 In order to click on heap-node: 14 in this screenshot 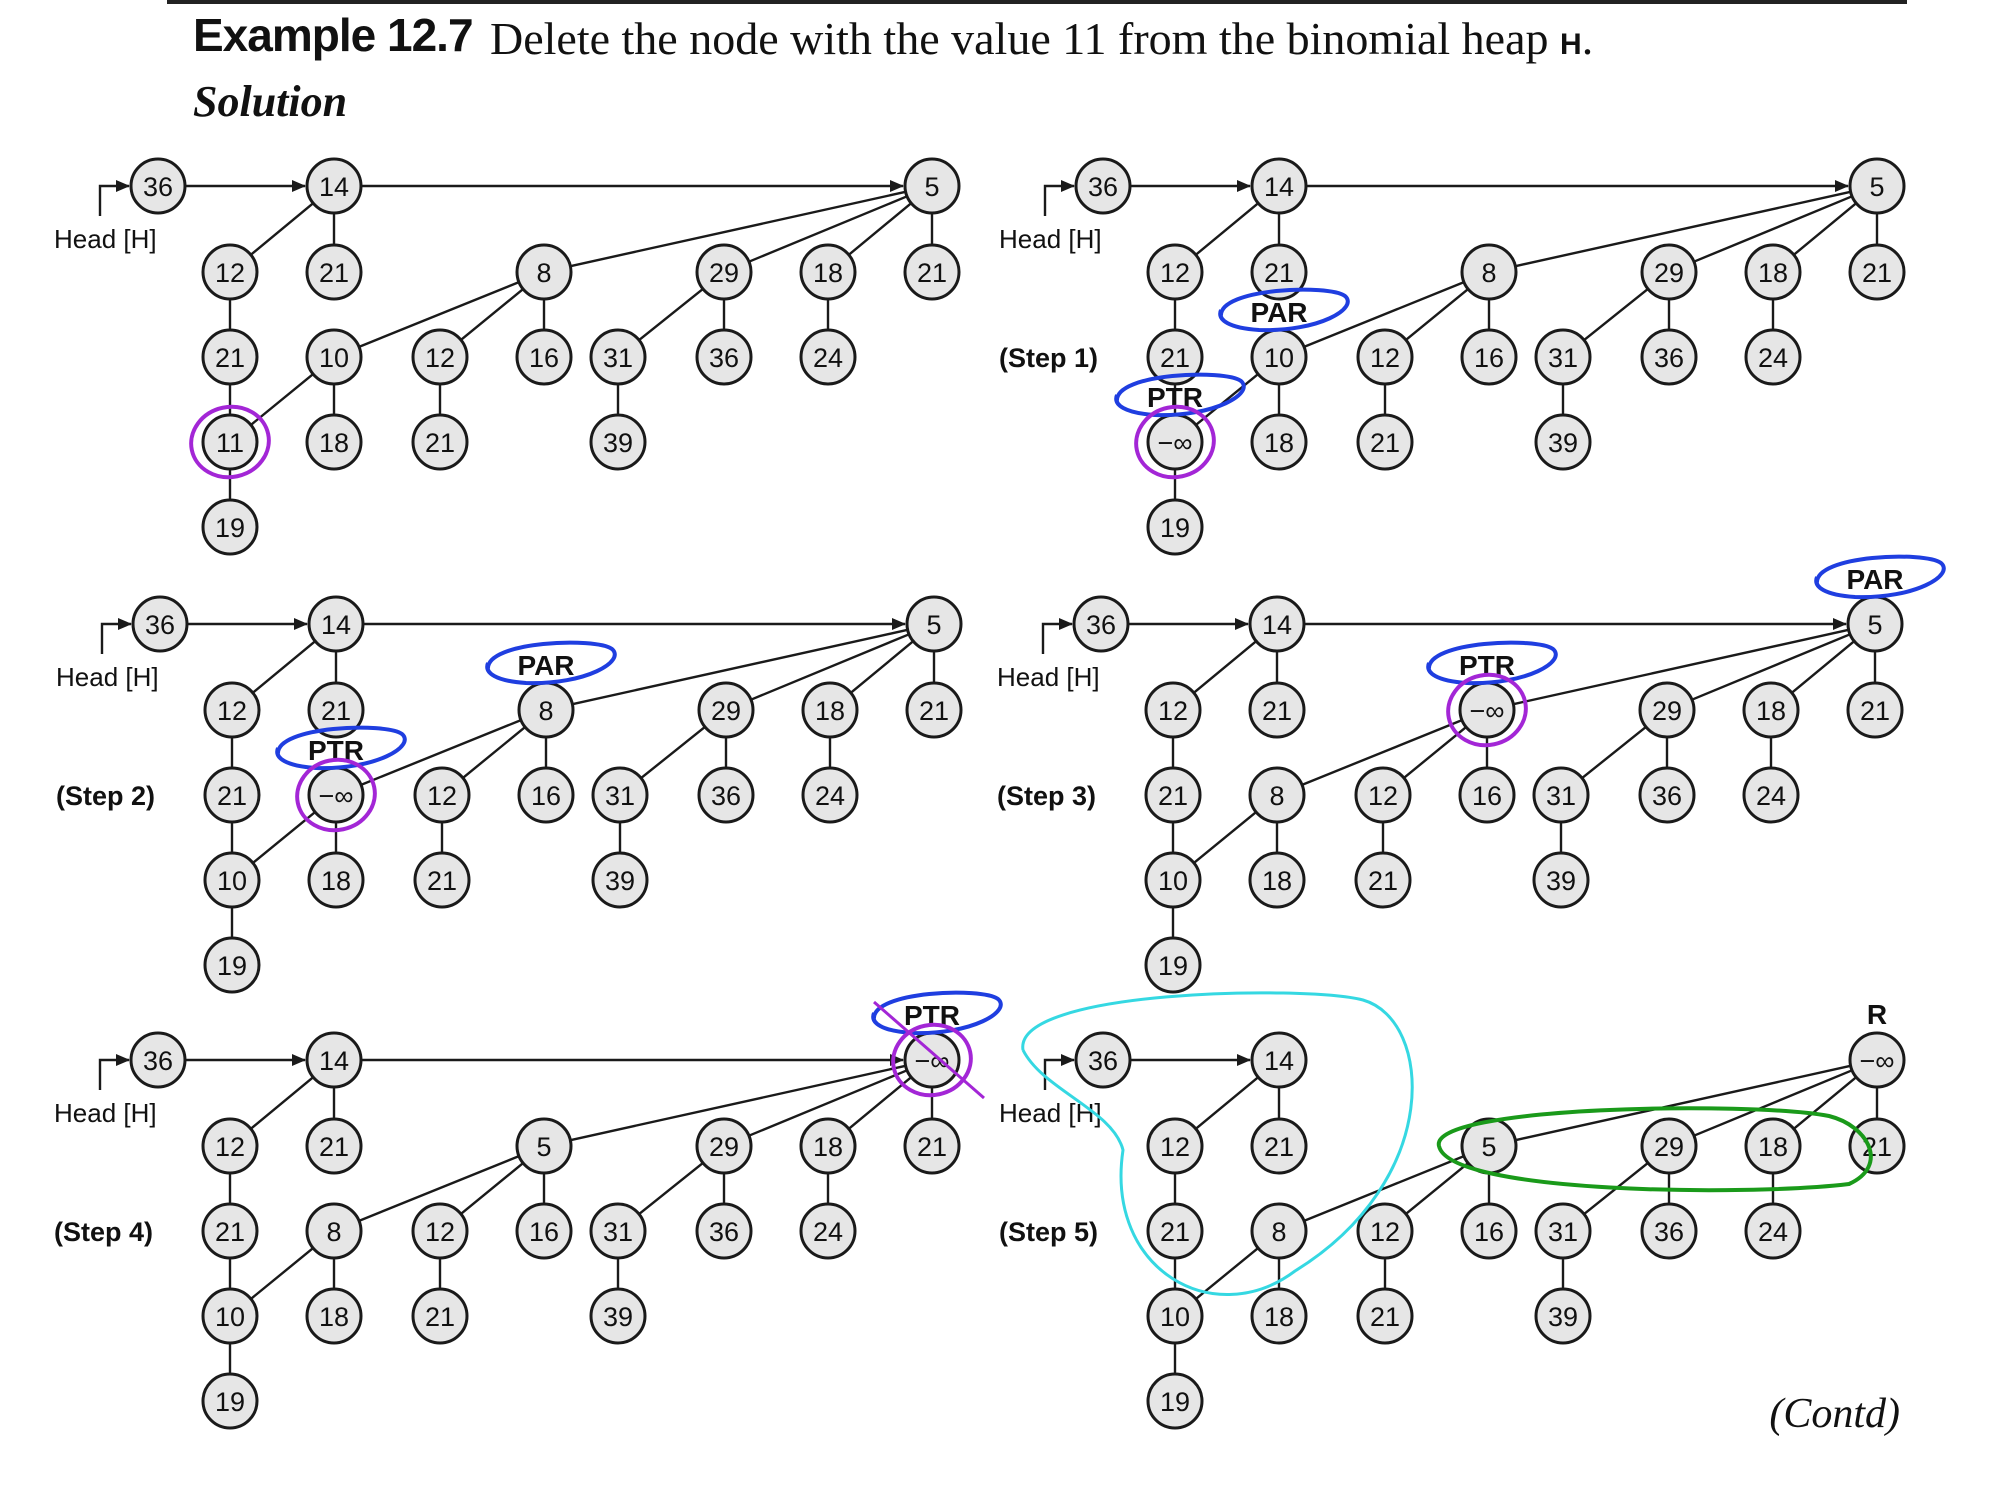, I will do `click(1277, 624)`.